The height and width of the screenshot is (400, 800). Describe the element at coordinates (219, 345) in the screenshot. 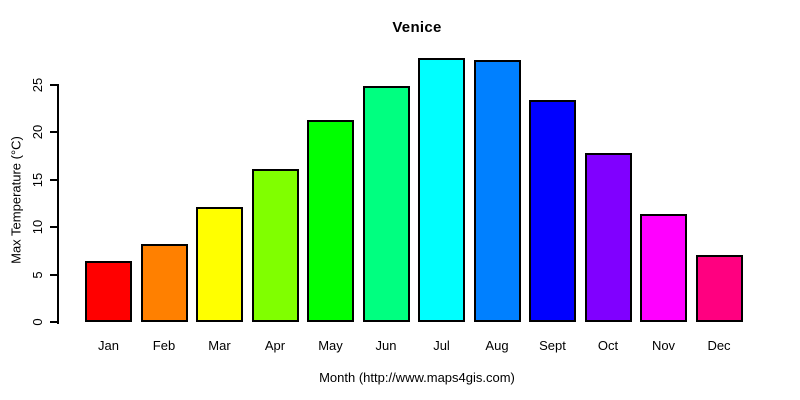

I see `x-tick-label: Mar` at that location.